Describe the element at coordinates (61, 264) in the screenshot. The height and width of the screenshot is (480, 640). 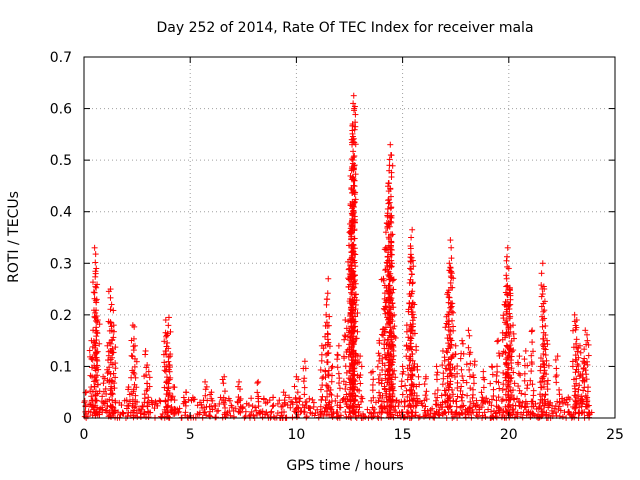
I see `y-tick-label: 0.3` at that location.